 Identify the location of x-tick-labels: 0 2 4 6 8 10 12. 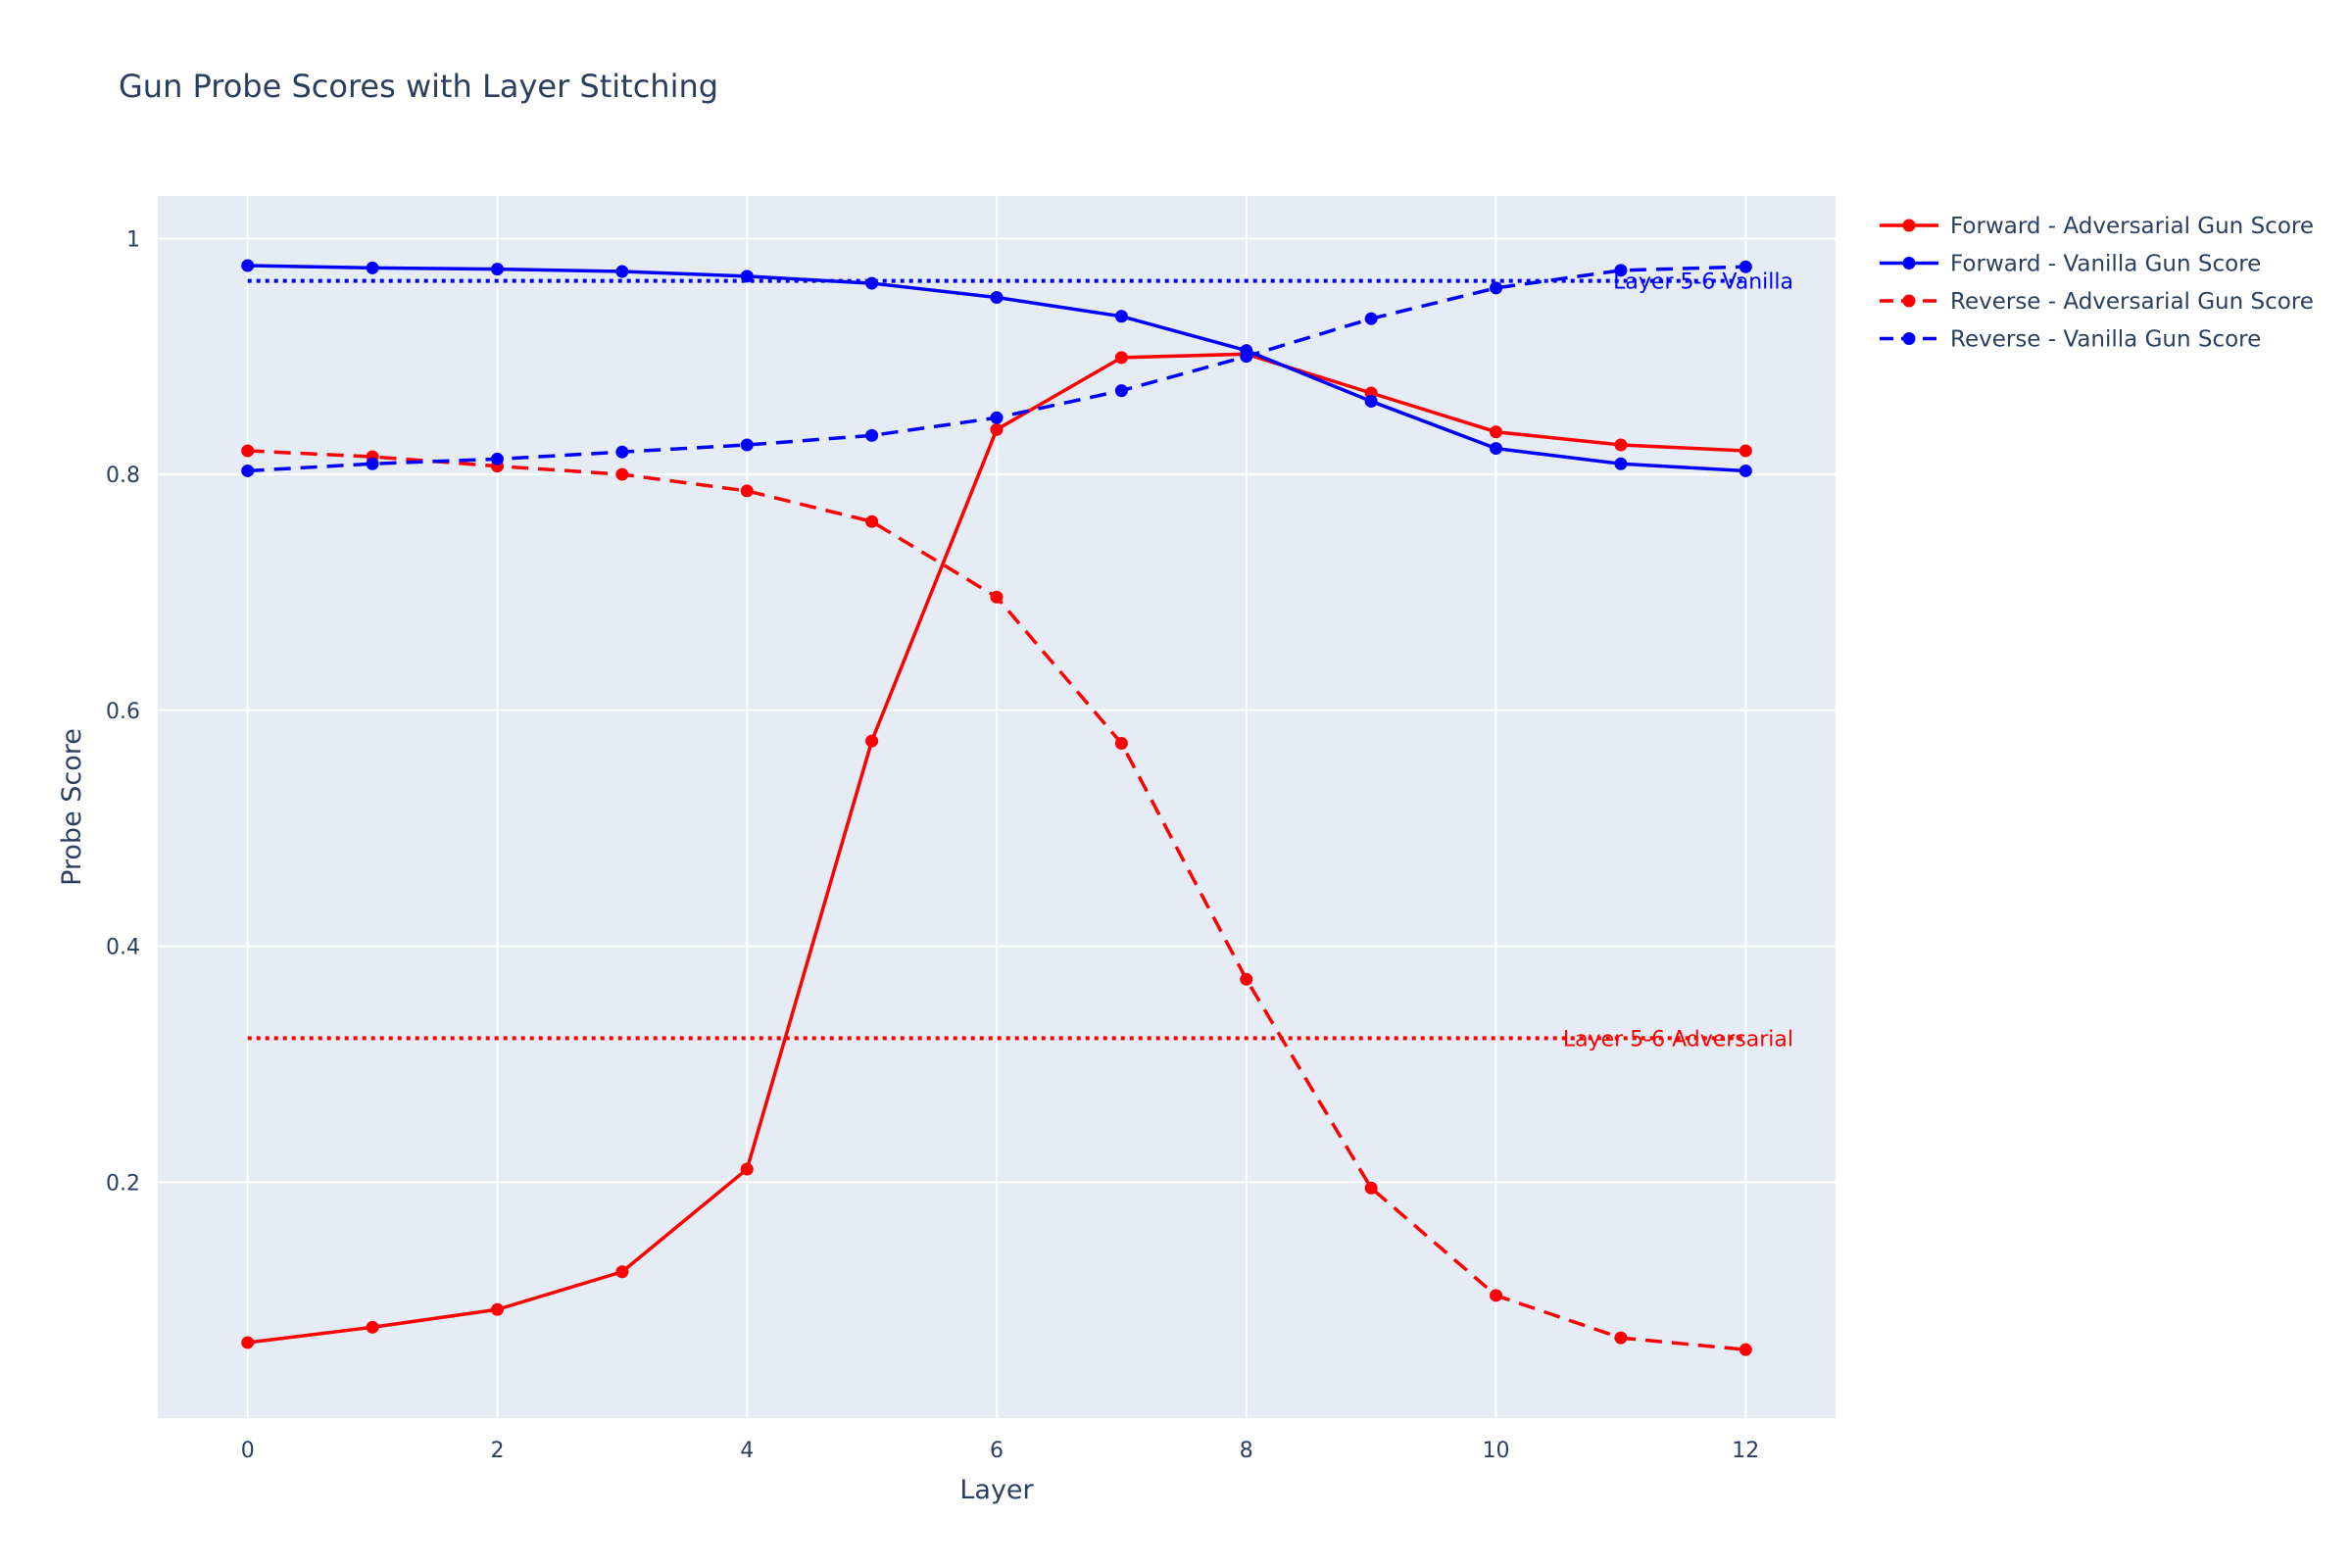
(1000, 1451).